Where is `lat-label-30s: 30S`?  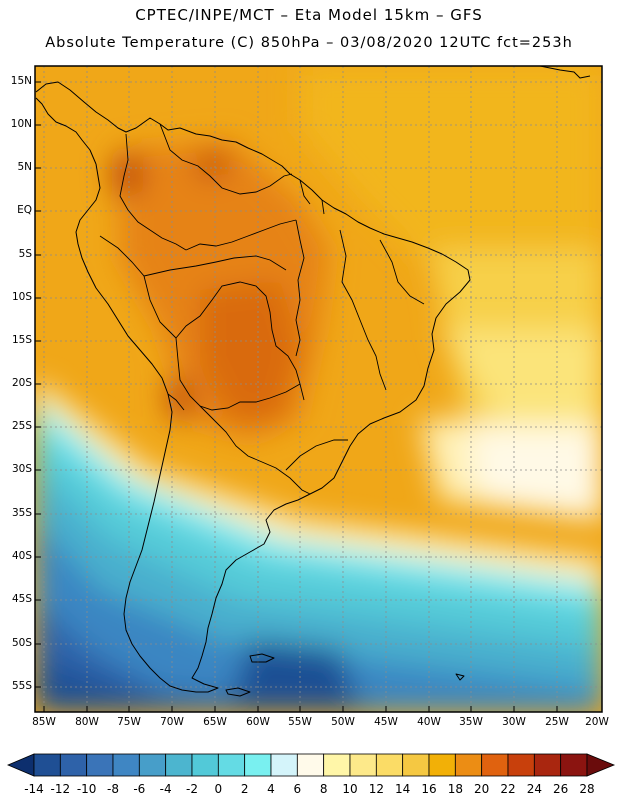
lat-label-30s: 30S is located at coordinates (21, 469).